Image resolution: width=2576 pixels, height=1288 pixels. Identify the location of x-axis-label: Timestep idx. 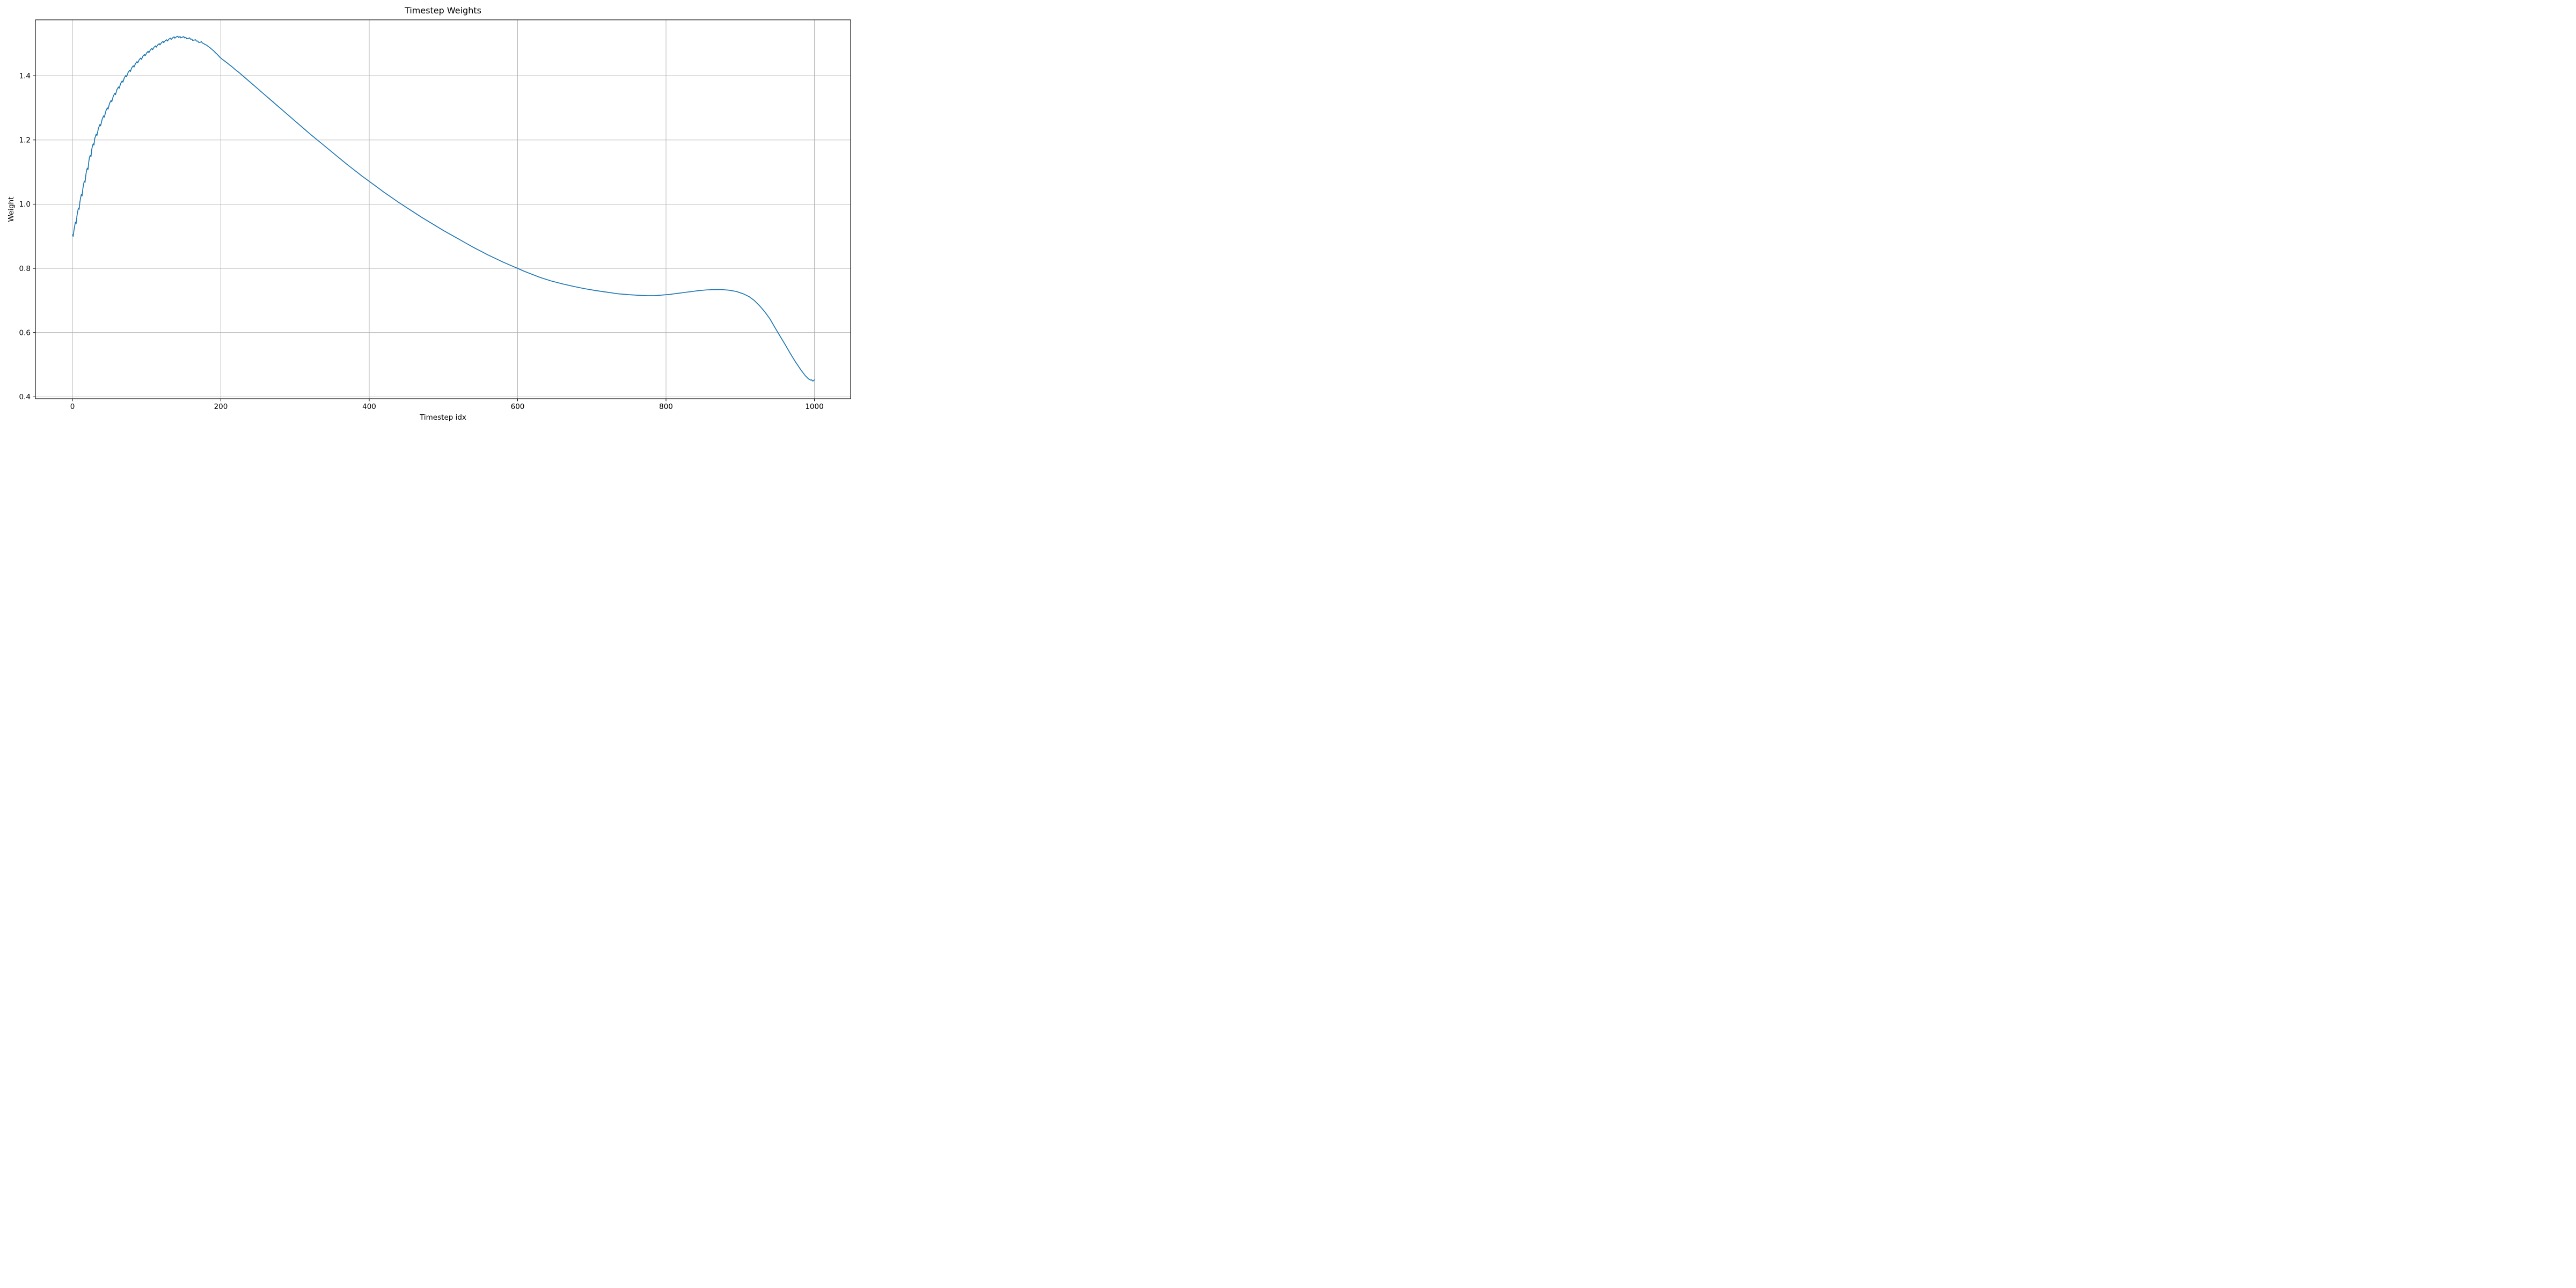
(443, 417).